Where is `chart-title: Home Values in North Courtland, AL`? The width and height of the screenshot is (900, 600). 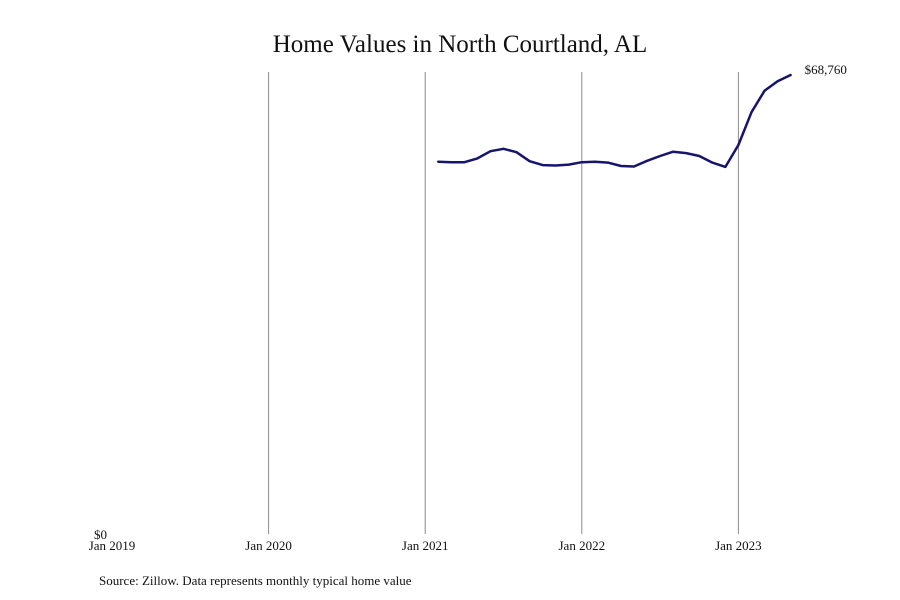 chart-title: Home Values in North Courtland, AL is located at coordinates (460, 44).